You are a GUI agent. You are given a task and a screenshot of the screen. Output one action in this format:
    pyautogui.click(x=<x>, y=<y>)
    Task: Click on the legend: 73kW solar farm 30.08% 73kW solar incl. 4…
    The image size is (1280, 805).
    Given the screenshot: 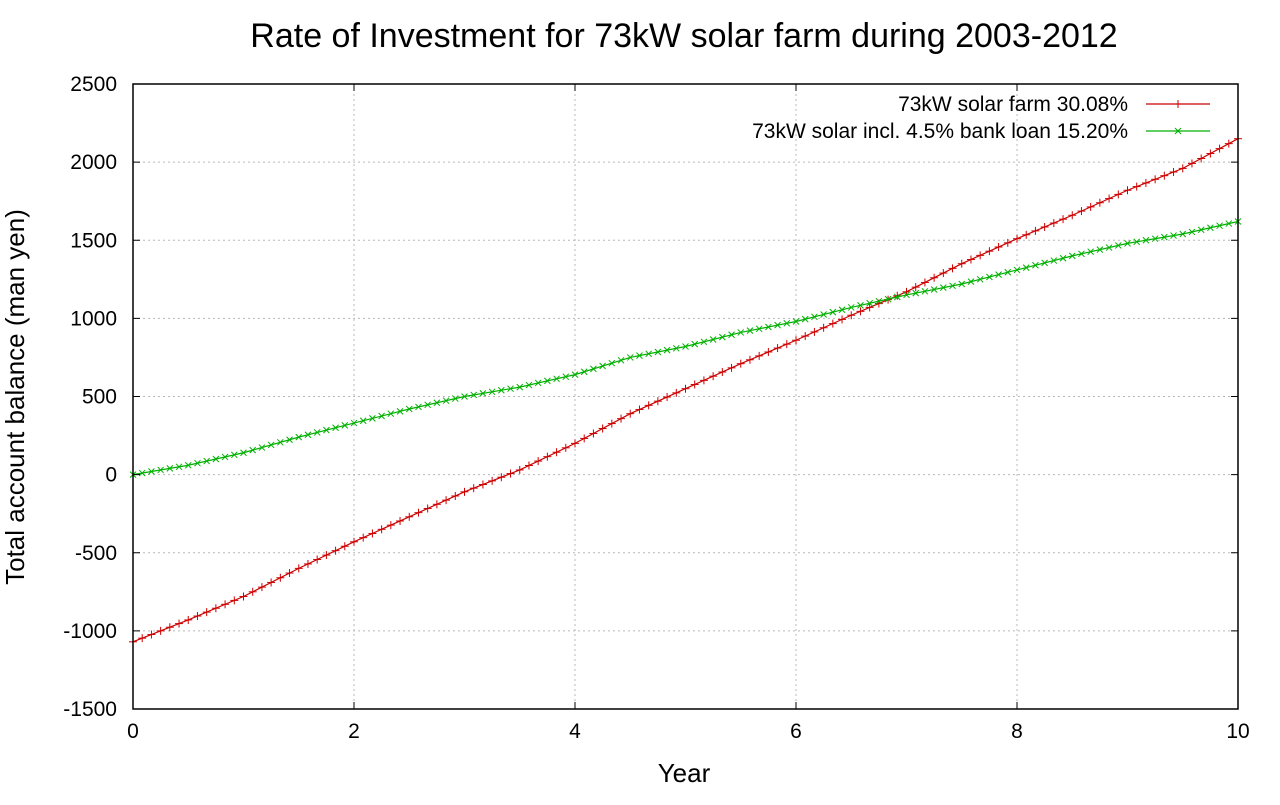 What is the action you would take?
    pyautogui.click(x=981, y=118)
    